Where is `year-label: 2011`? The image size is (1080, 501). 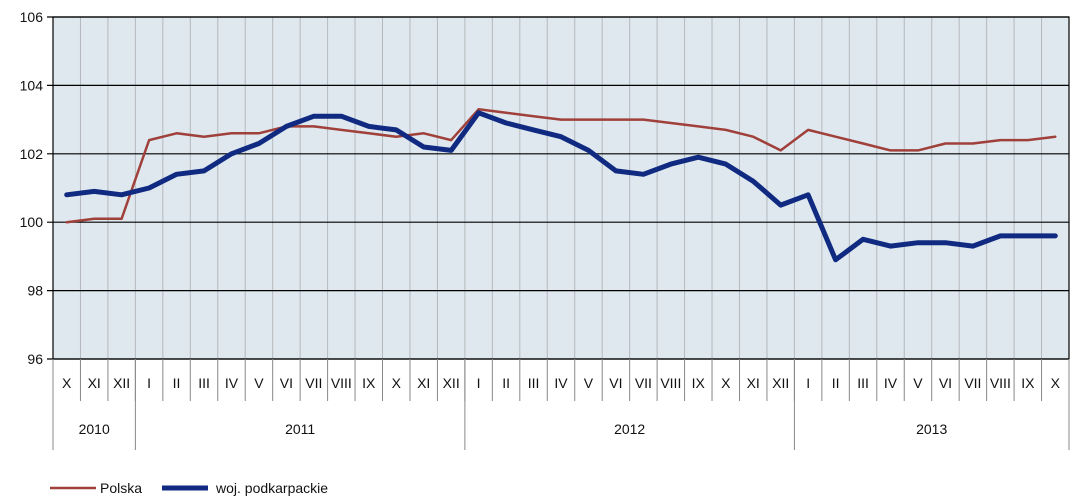
year-label: 2011 is located at coordinates (300, 429).